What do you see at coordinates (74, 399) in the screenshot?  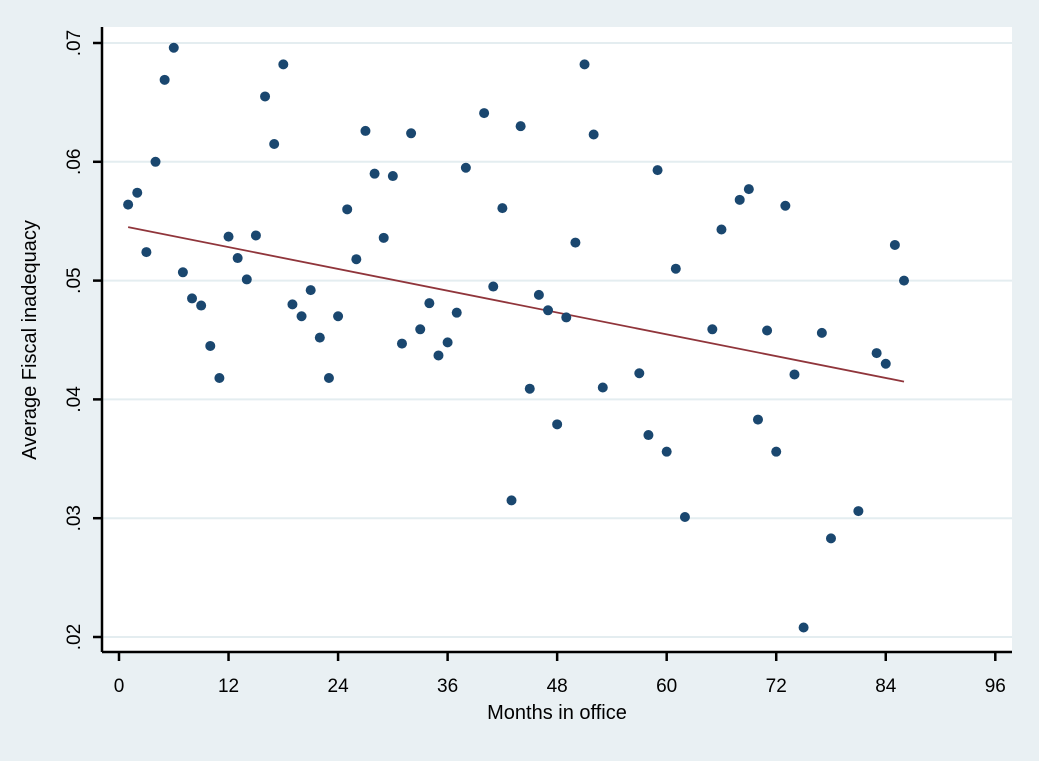 I see `y-tick-label: .04` at bounding box center [74, 399].